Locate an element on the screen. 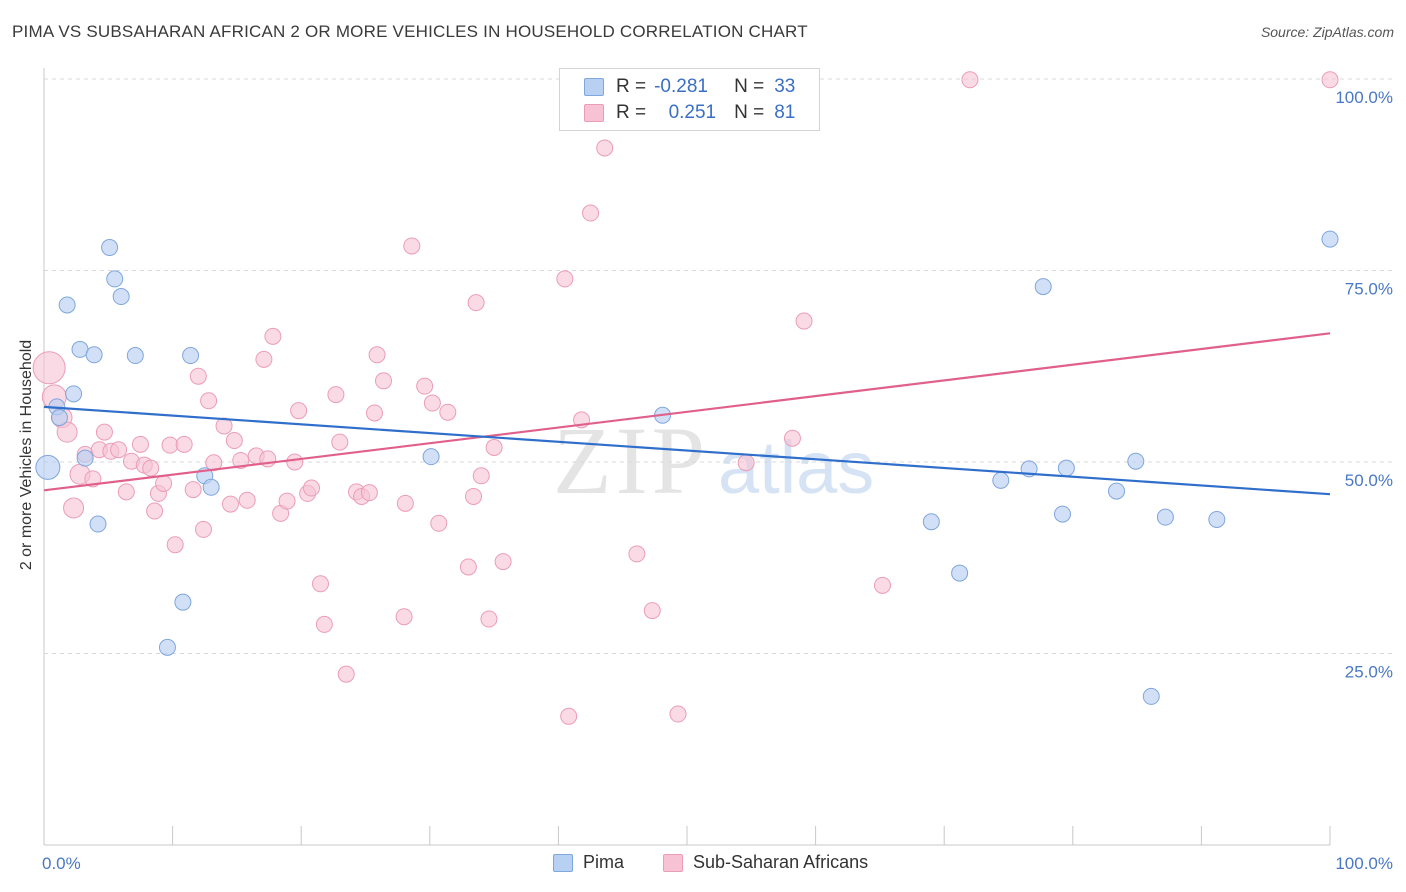  y-tick-label: 75.0% is located at coordinates (1369, 289).